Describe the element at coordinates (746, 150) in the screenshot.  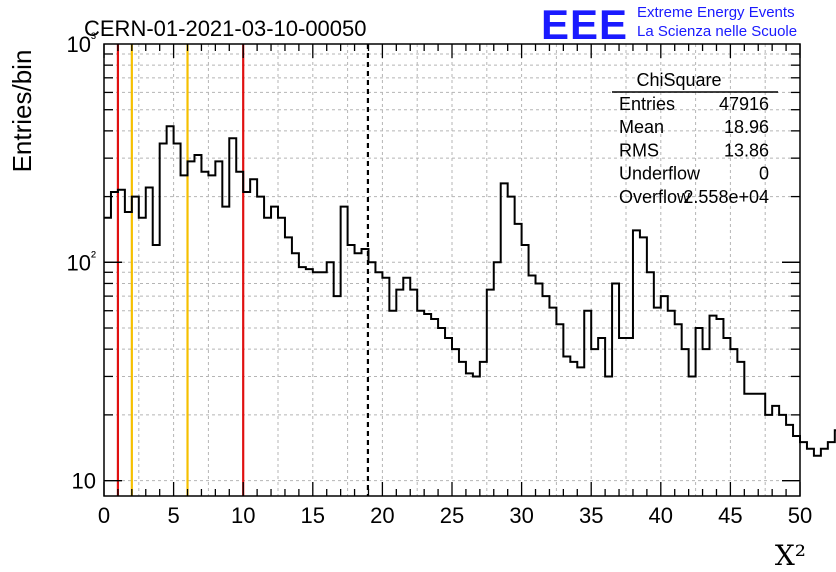
I see `stats-value: 13.86` at that location.